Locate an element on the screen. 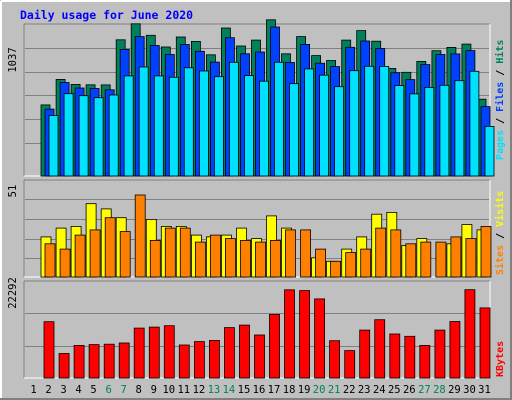 The image size is (512, 400). x-tick-label-8: 8 is located at coordinates (139, 390).